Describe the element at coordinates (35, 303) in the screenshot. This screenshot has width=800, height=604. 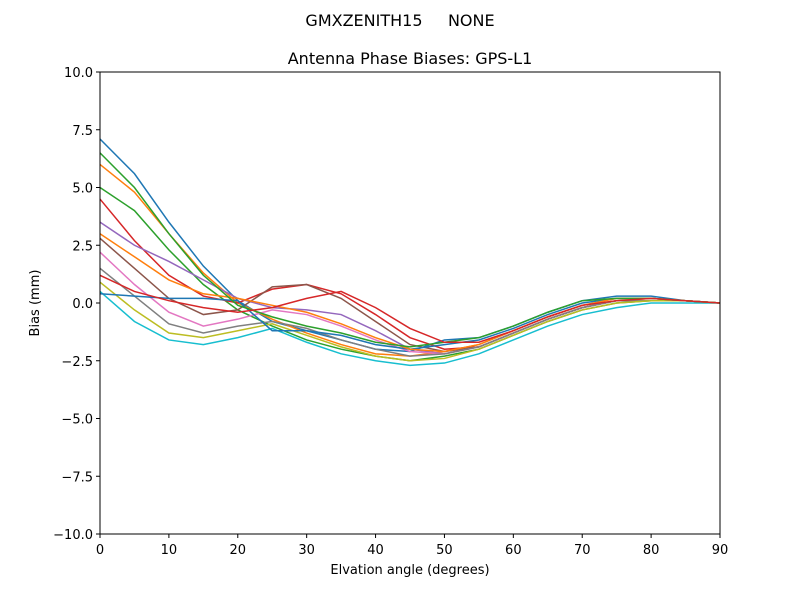
I see `y-axis-label: Bias (mm)` at that location.